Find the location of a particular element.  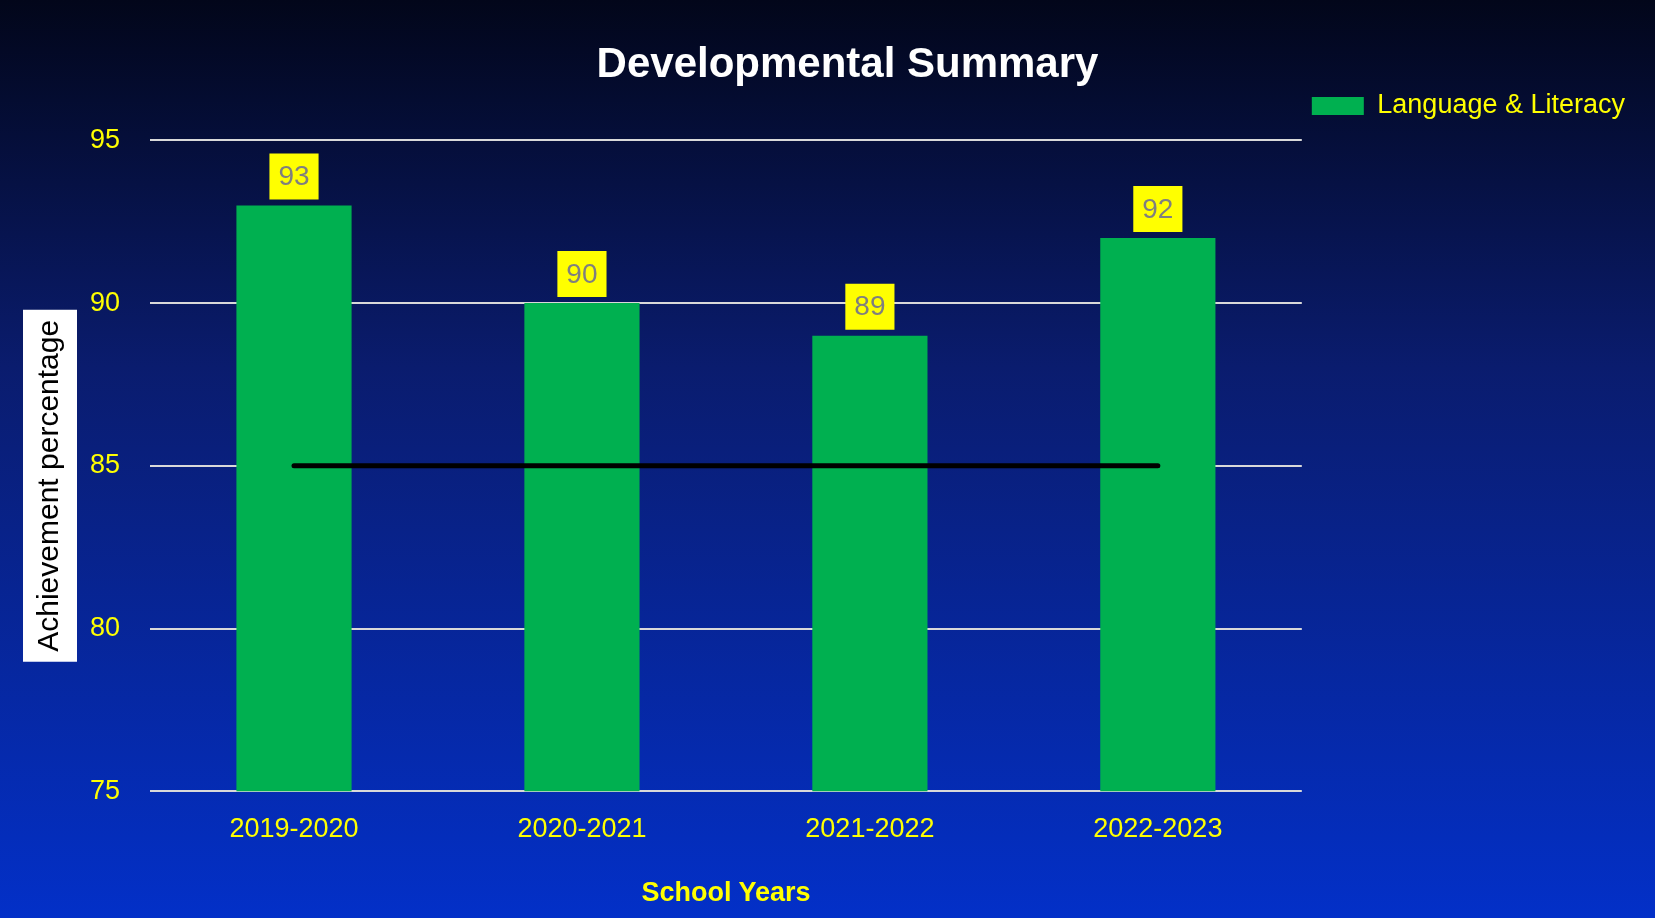

data-label: 93 is located at coordinates (294, 176).